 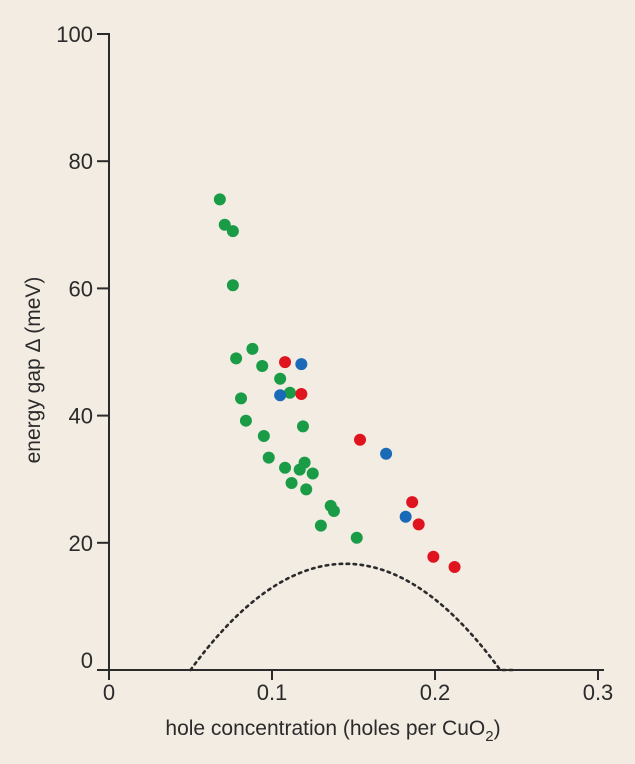 I want to click on x-tick-label: 0.1, so click(x=272, y=692).